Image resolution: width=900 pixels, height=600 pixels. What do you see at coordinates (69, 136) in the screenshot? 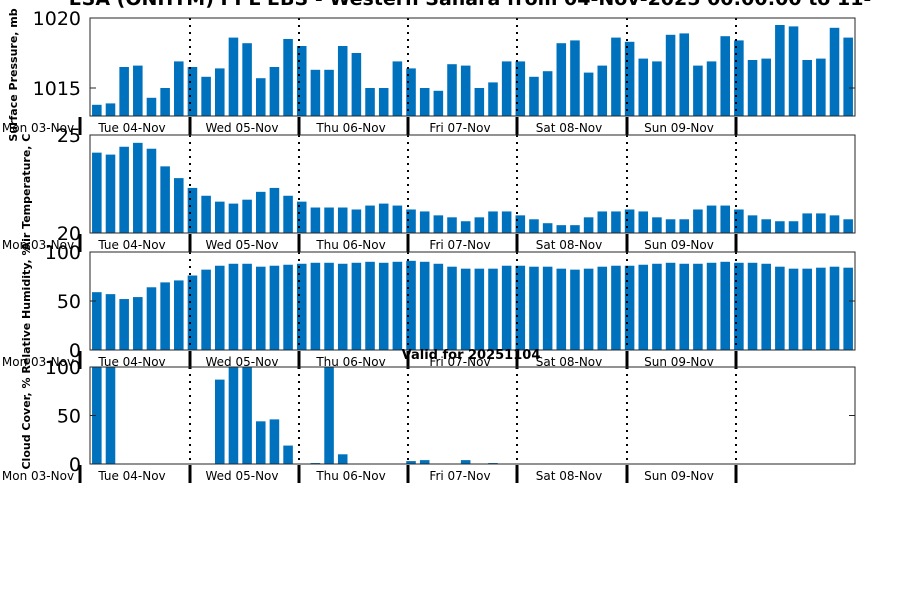
I see `y-tick-label: 25` at bounding box center [69, 136].